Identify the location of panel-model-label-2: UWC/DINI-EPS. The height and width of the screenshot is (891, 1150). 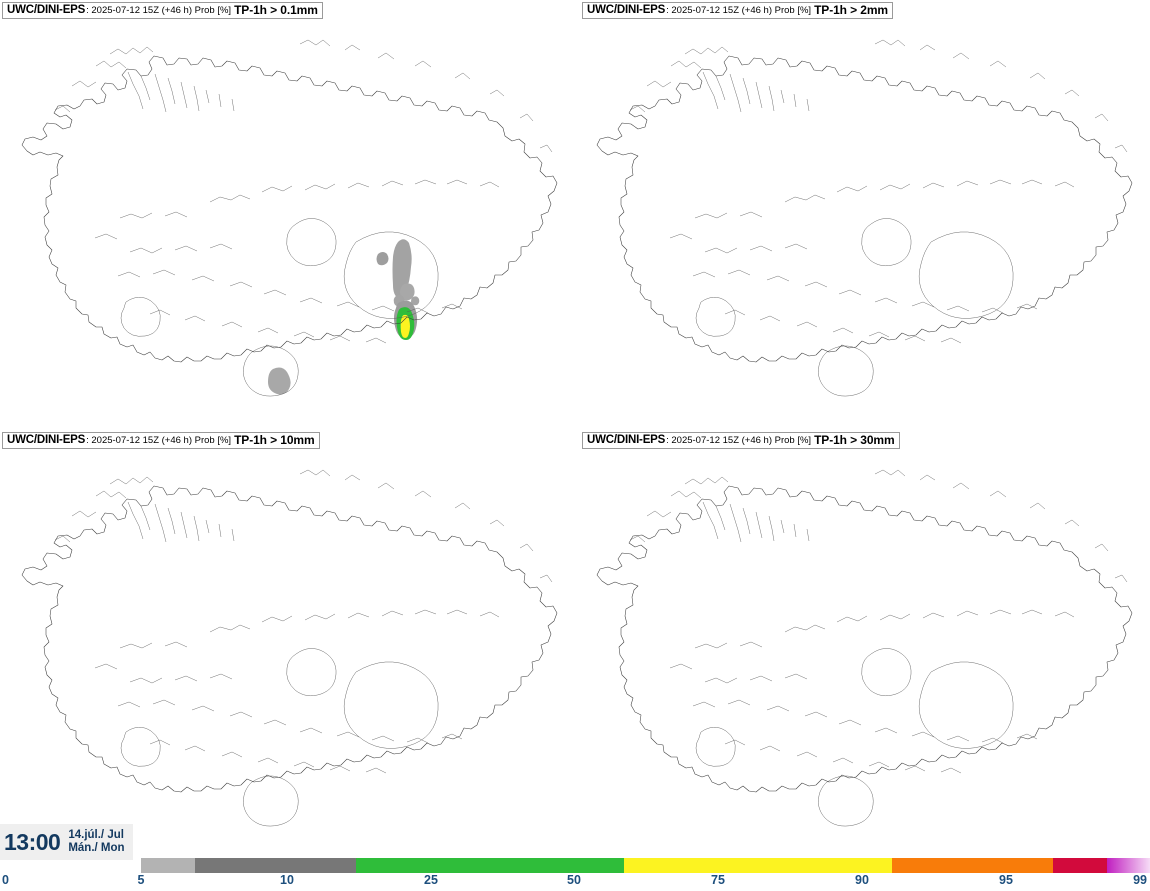
(46, 439).